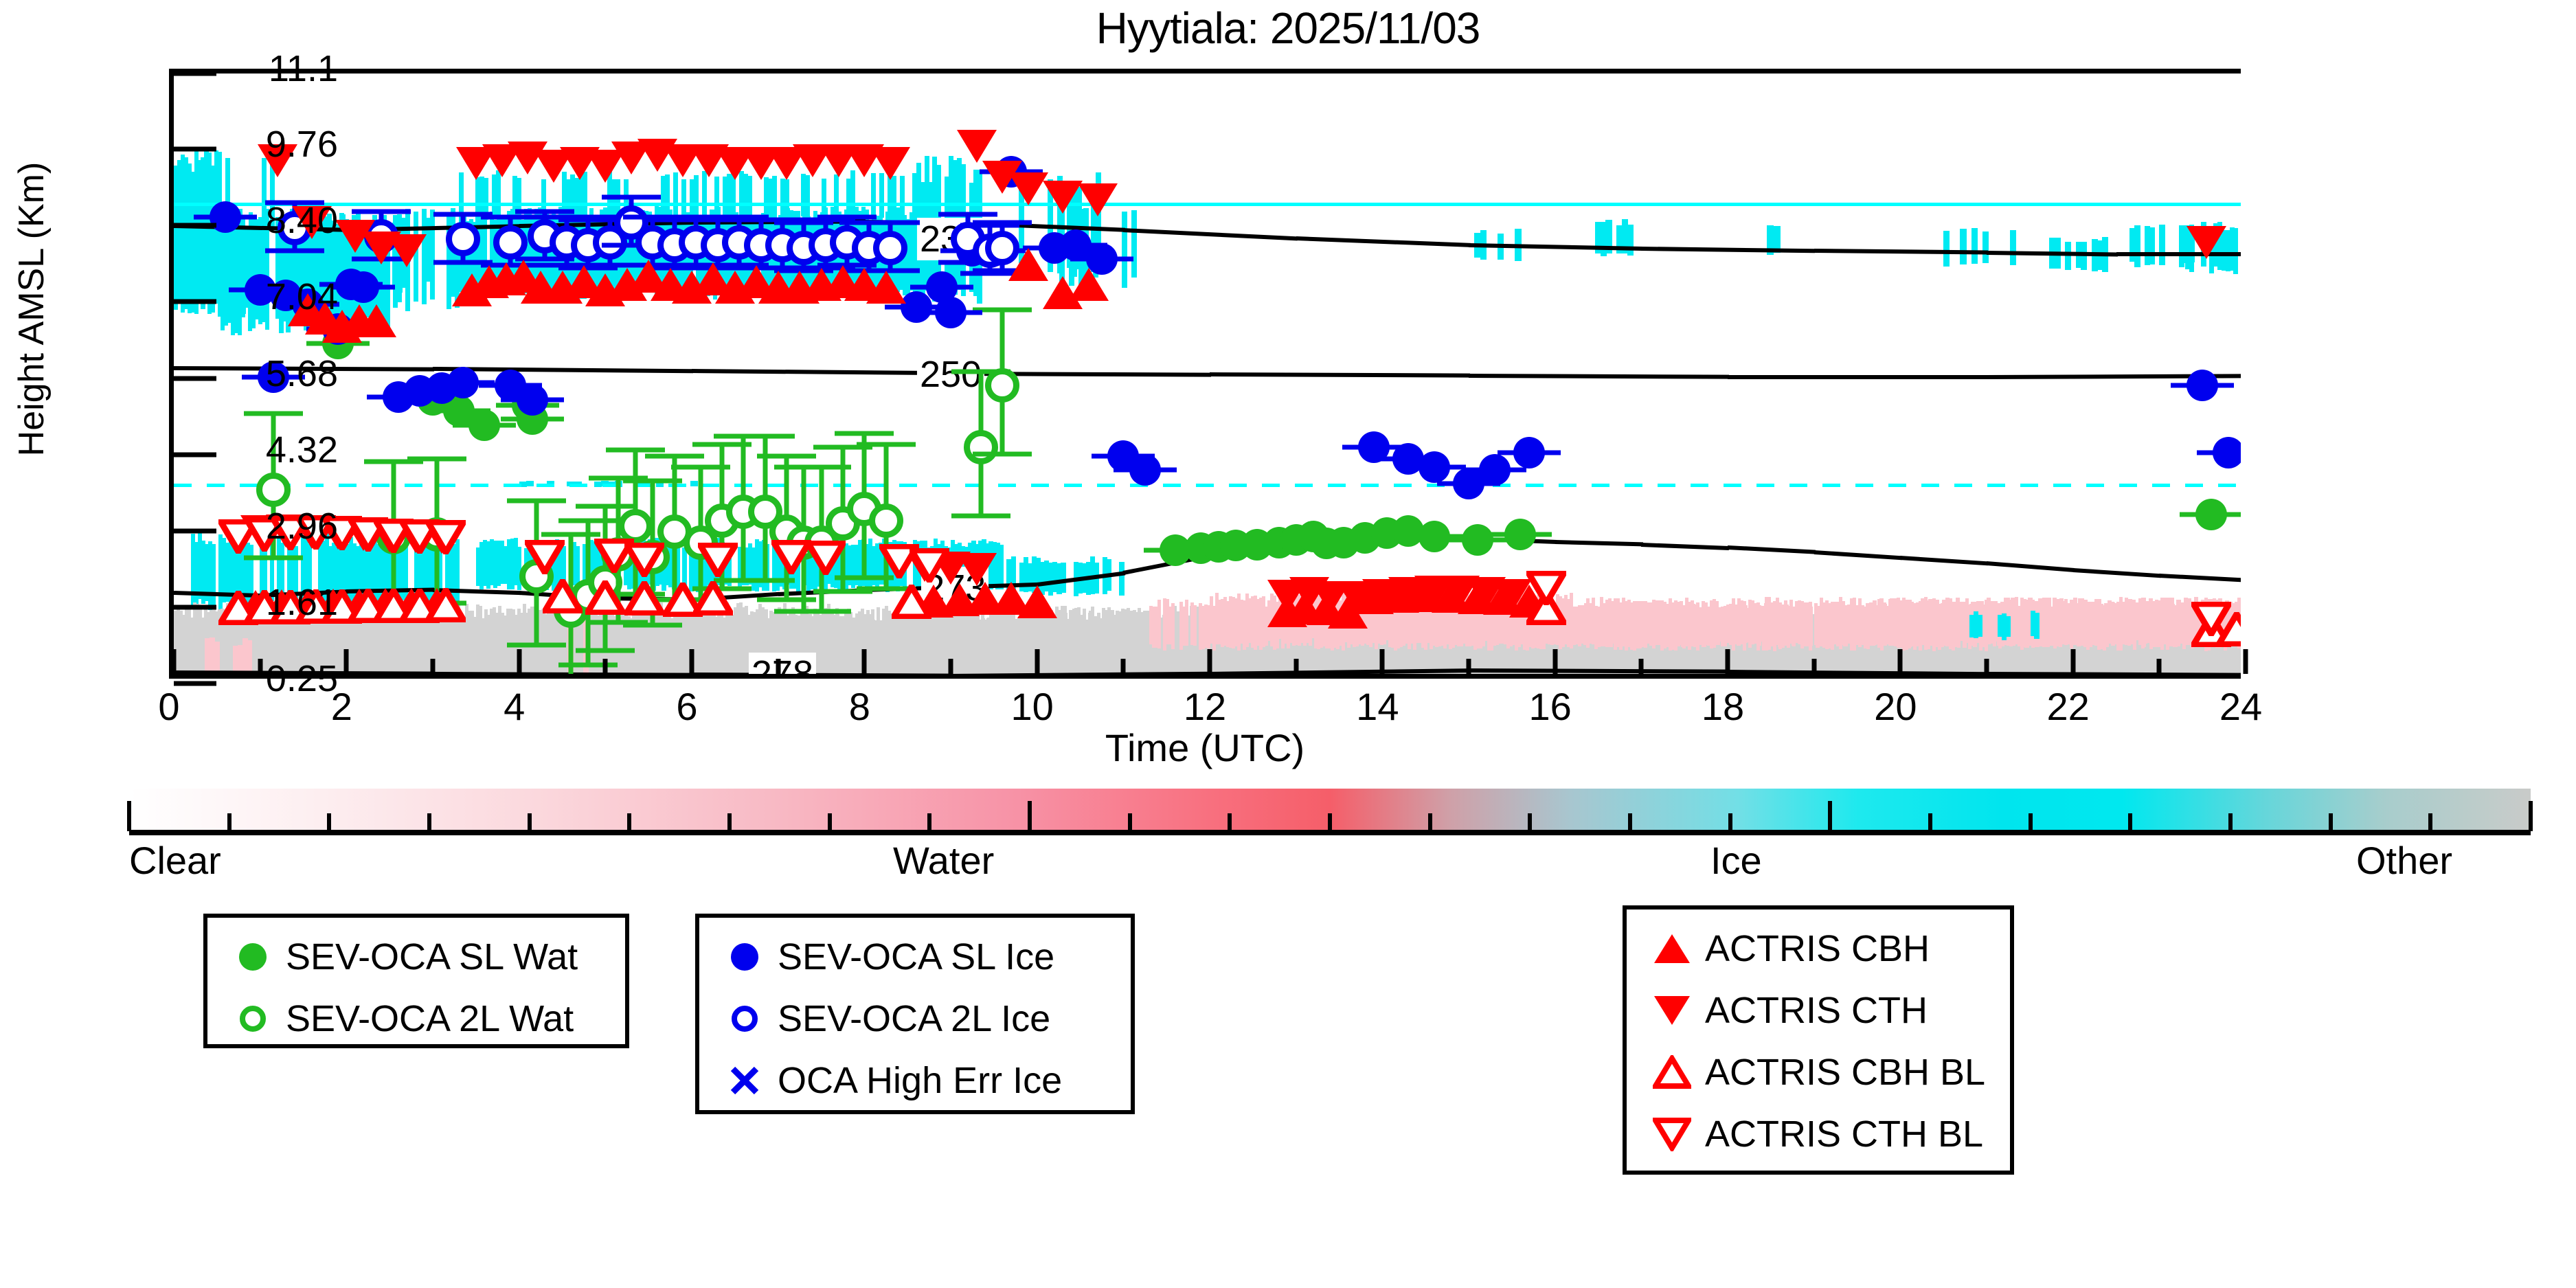 Image resolution: width=2576 pixels, height=1288 pixels. Describe the element at coordinates (1205, 747) in the screenshot. I see `x-axis-label: Time (UTC)` at that location.